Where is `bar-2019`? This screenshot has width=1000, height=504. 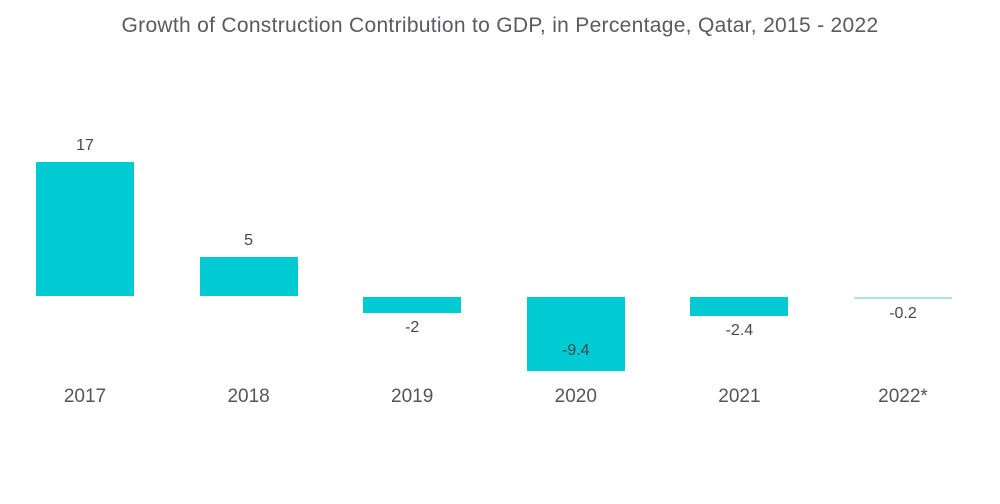 bar-2019 is located at coordinates (412, 305).